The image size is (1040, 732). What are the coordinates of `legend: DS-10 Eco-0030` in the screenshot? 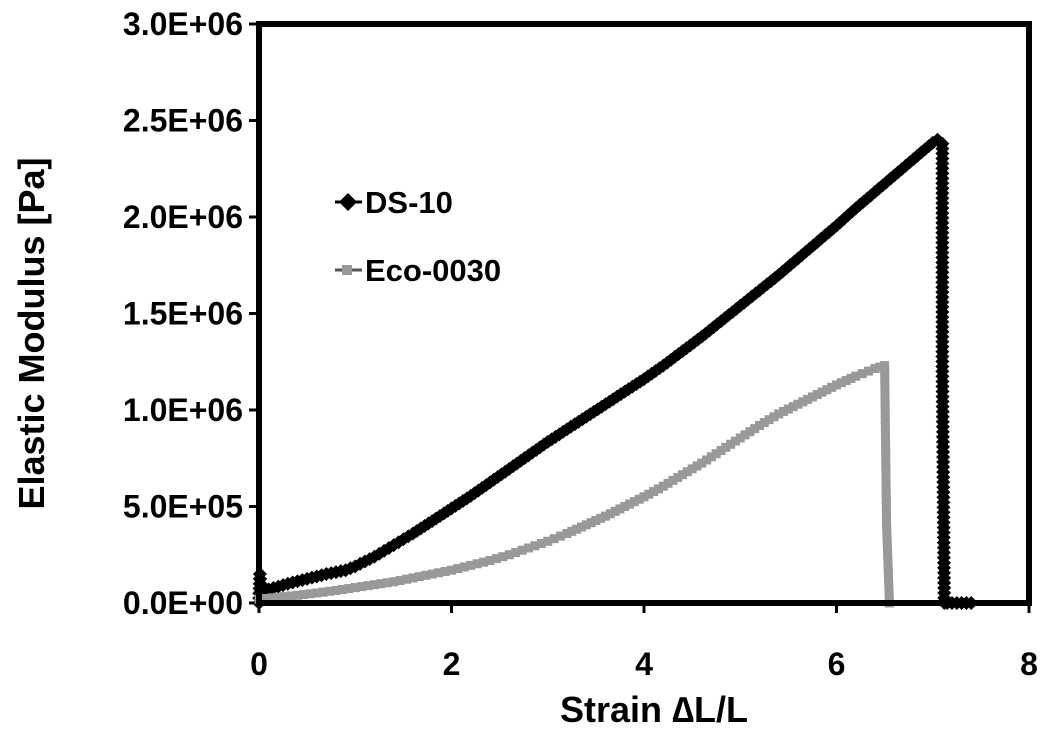 It's located at (418, 236).